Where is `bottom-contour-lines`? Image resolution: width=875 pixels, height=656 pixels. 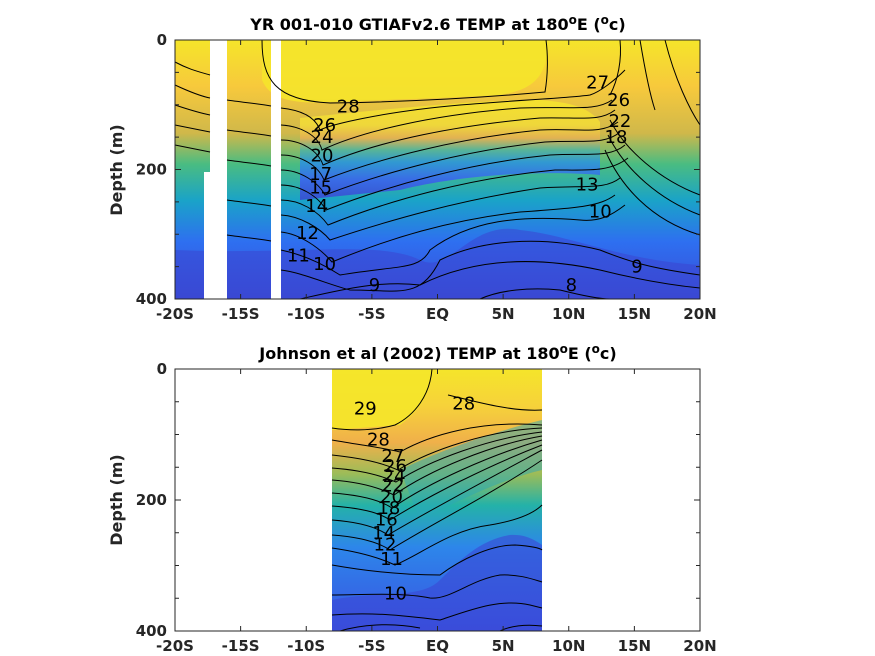 bottom-contour-lines is located at coordinates (437, 500).